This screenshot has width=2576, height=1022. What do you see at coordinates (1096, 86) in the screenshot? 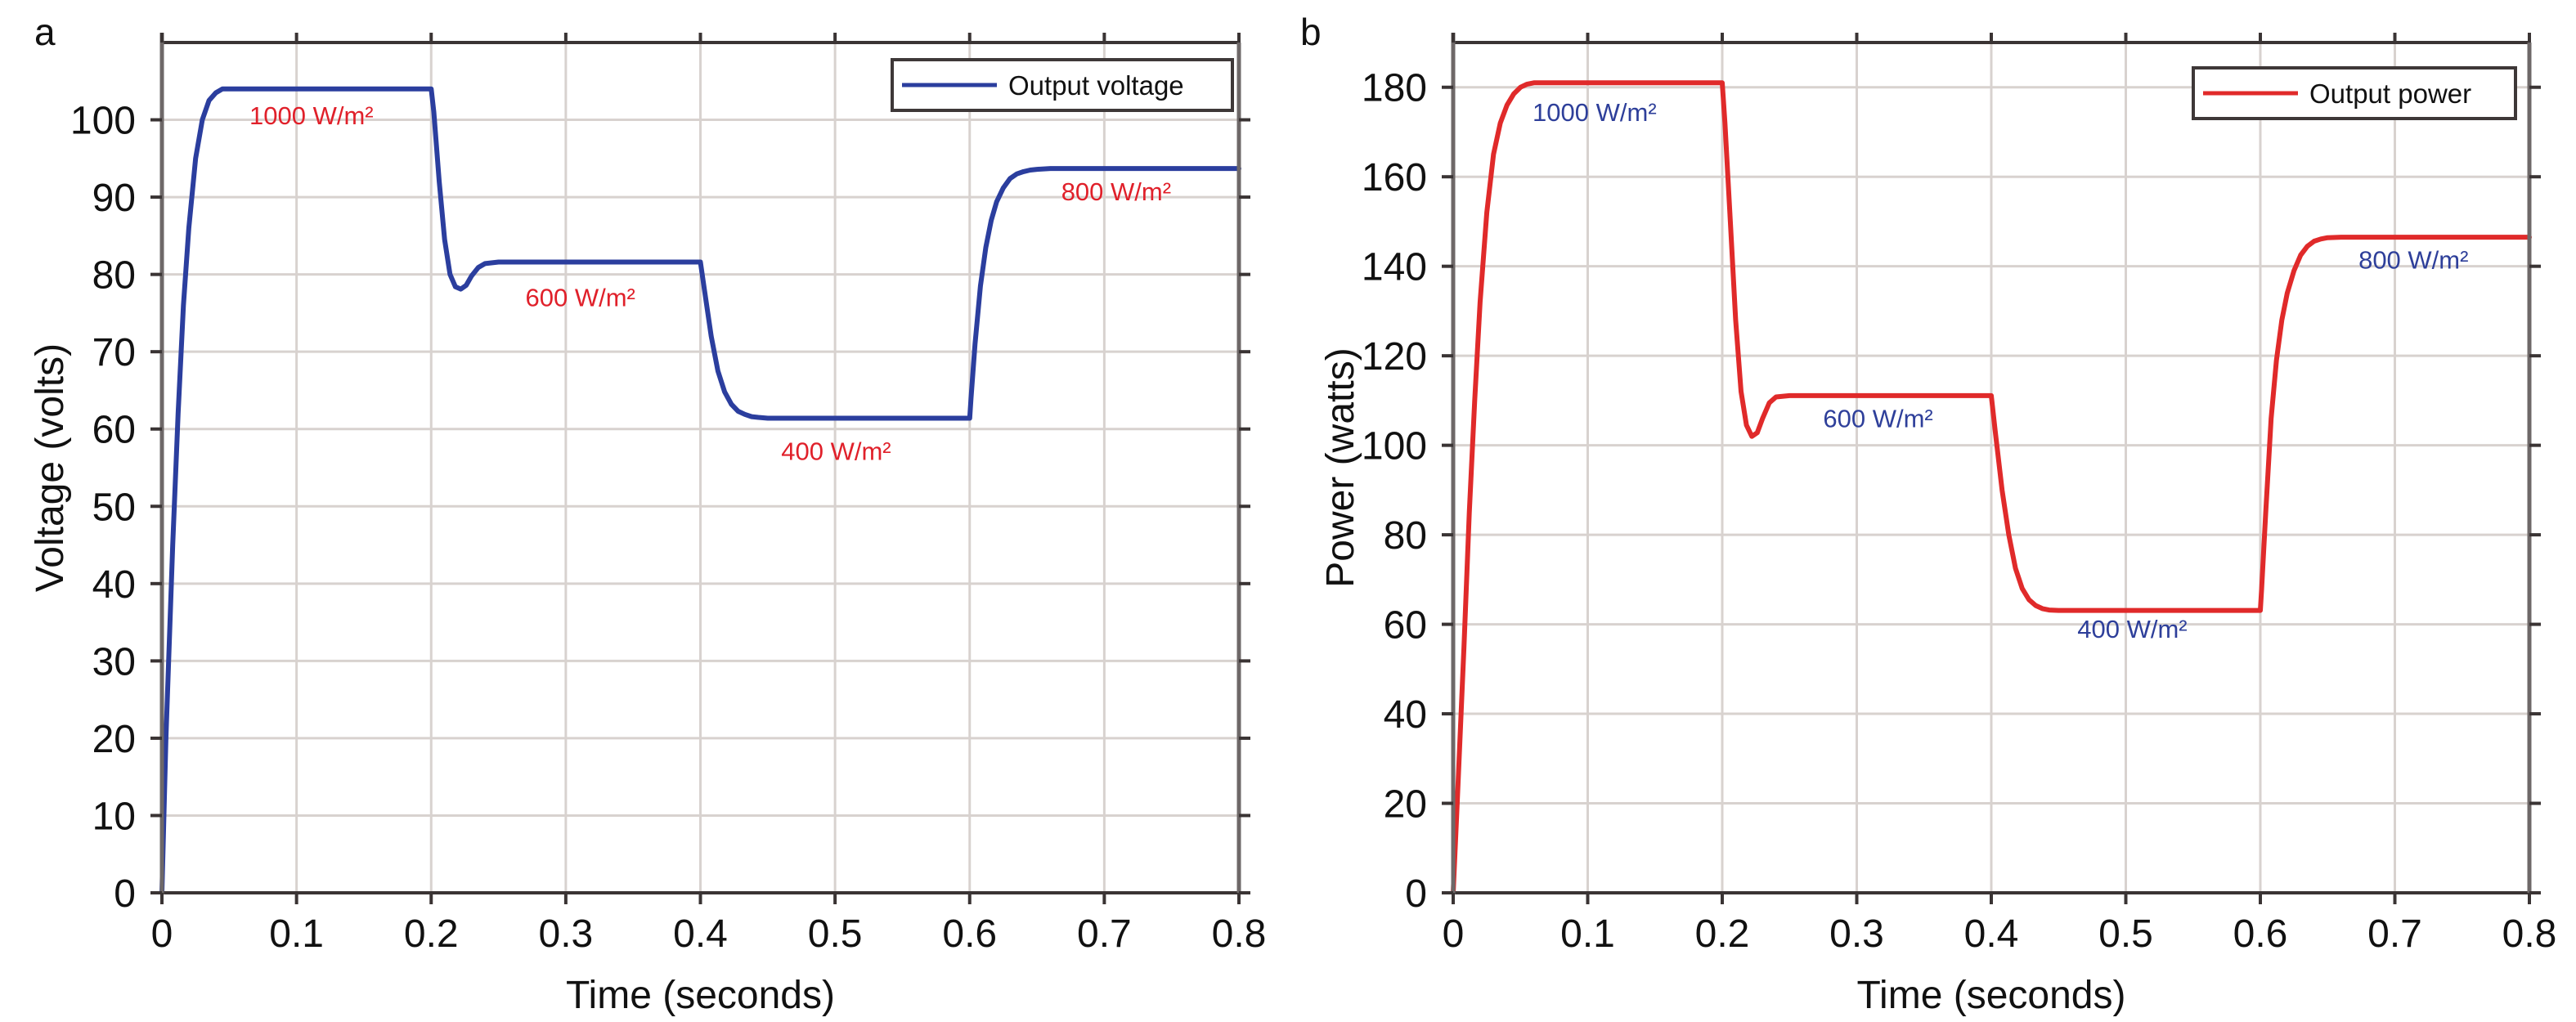
I see `legend-label: Output voltage` at bounding box center [1096, 86].